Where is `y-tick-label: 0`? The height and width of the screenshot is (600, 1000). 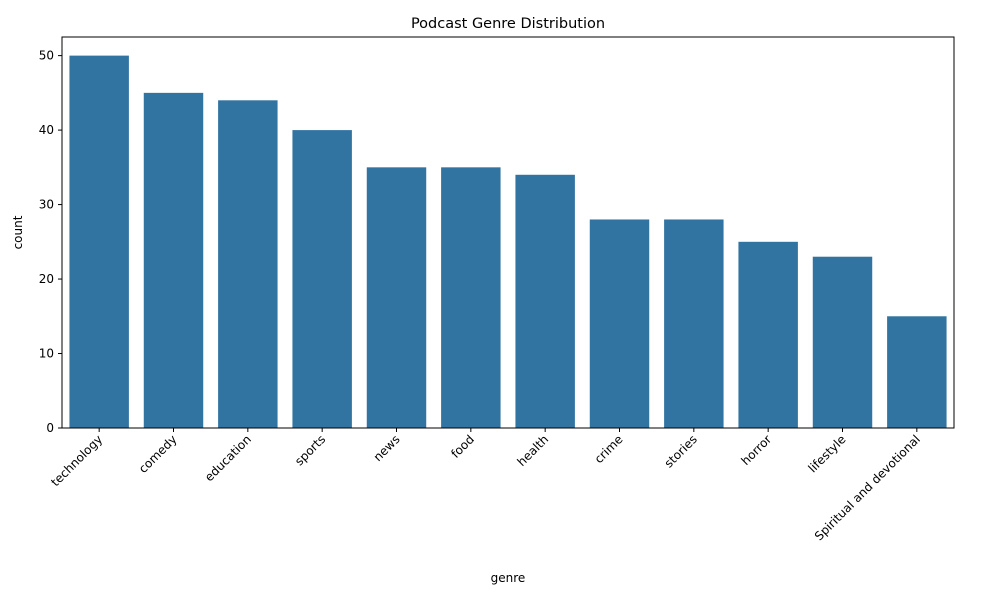
y-tick-label: 0 is located at coordinates (50, 428).